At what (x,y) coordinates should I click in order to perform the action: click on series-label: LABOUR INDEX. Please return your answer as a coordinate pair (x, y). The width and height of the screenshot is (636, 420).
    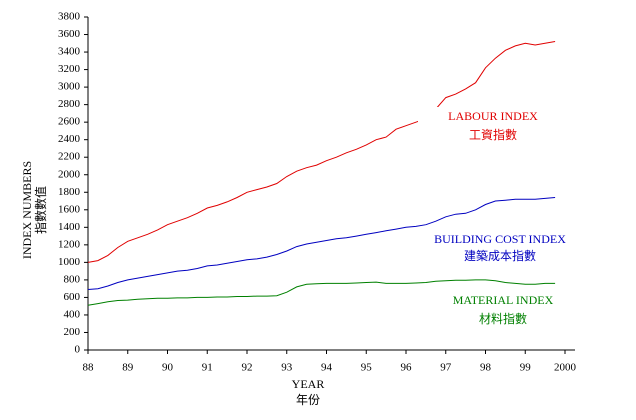
    Looking at the image, I should click on (493, 116).